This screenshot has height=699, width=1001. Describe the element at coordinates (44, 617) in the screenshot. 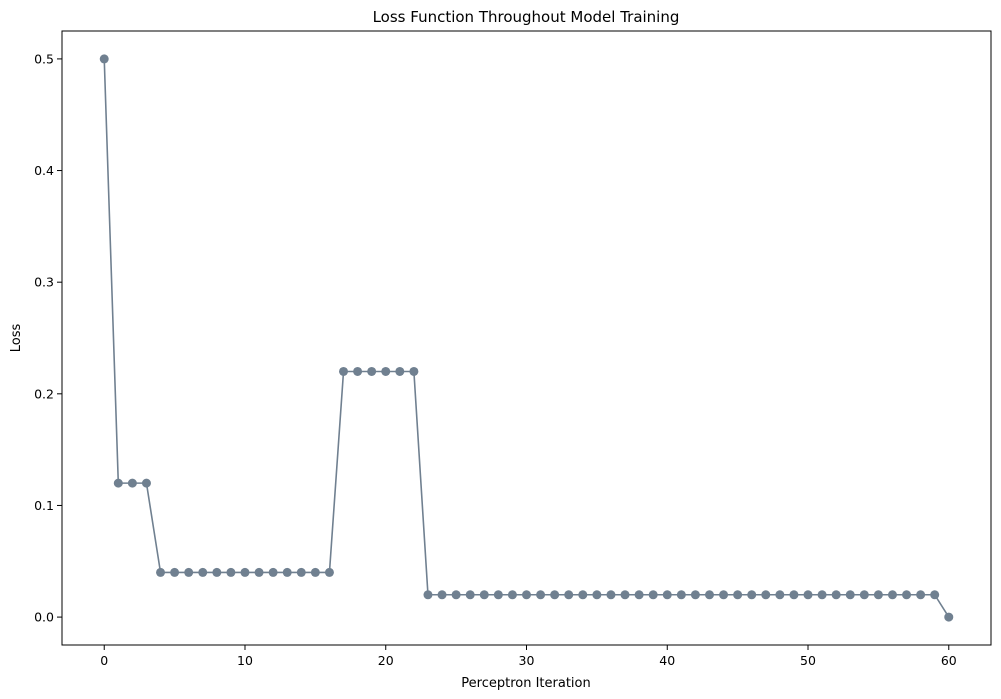

I see `y-tick-label: 0.0` at that location.